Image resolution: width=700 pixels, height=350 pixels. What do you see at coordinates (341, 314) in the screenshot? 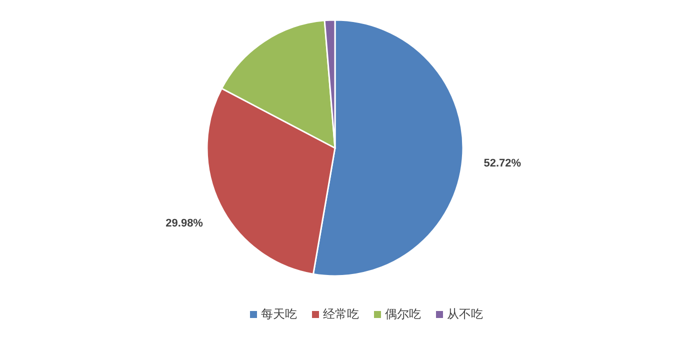
I see `legend-label: 经常吃` at bounding box center [341, 314].